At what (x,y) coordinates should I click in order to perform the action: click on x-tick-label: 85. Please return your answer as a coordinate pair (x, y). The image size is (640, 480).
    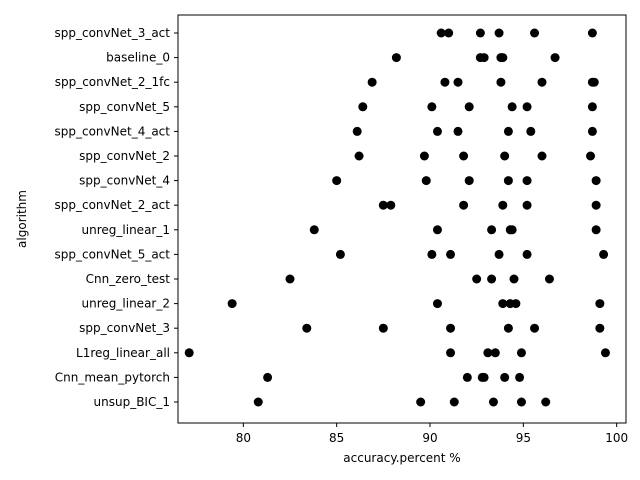
    Looking at the image, I should click on (336, 438).